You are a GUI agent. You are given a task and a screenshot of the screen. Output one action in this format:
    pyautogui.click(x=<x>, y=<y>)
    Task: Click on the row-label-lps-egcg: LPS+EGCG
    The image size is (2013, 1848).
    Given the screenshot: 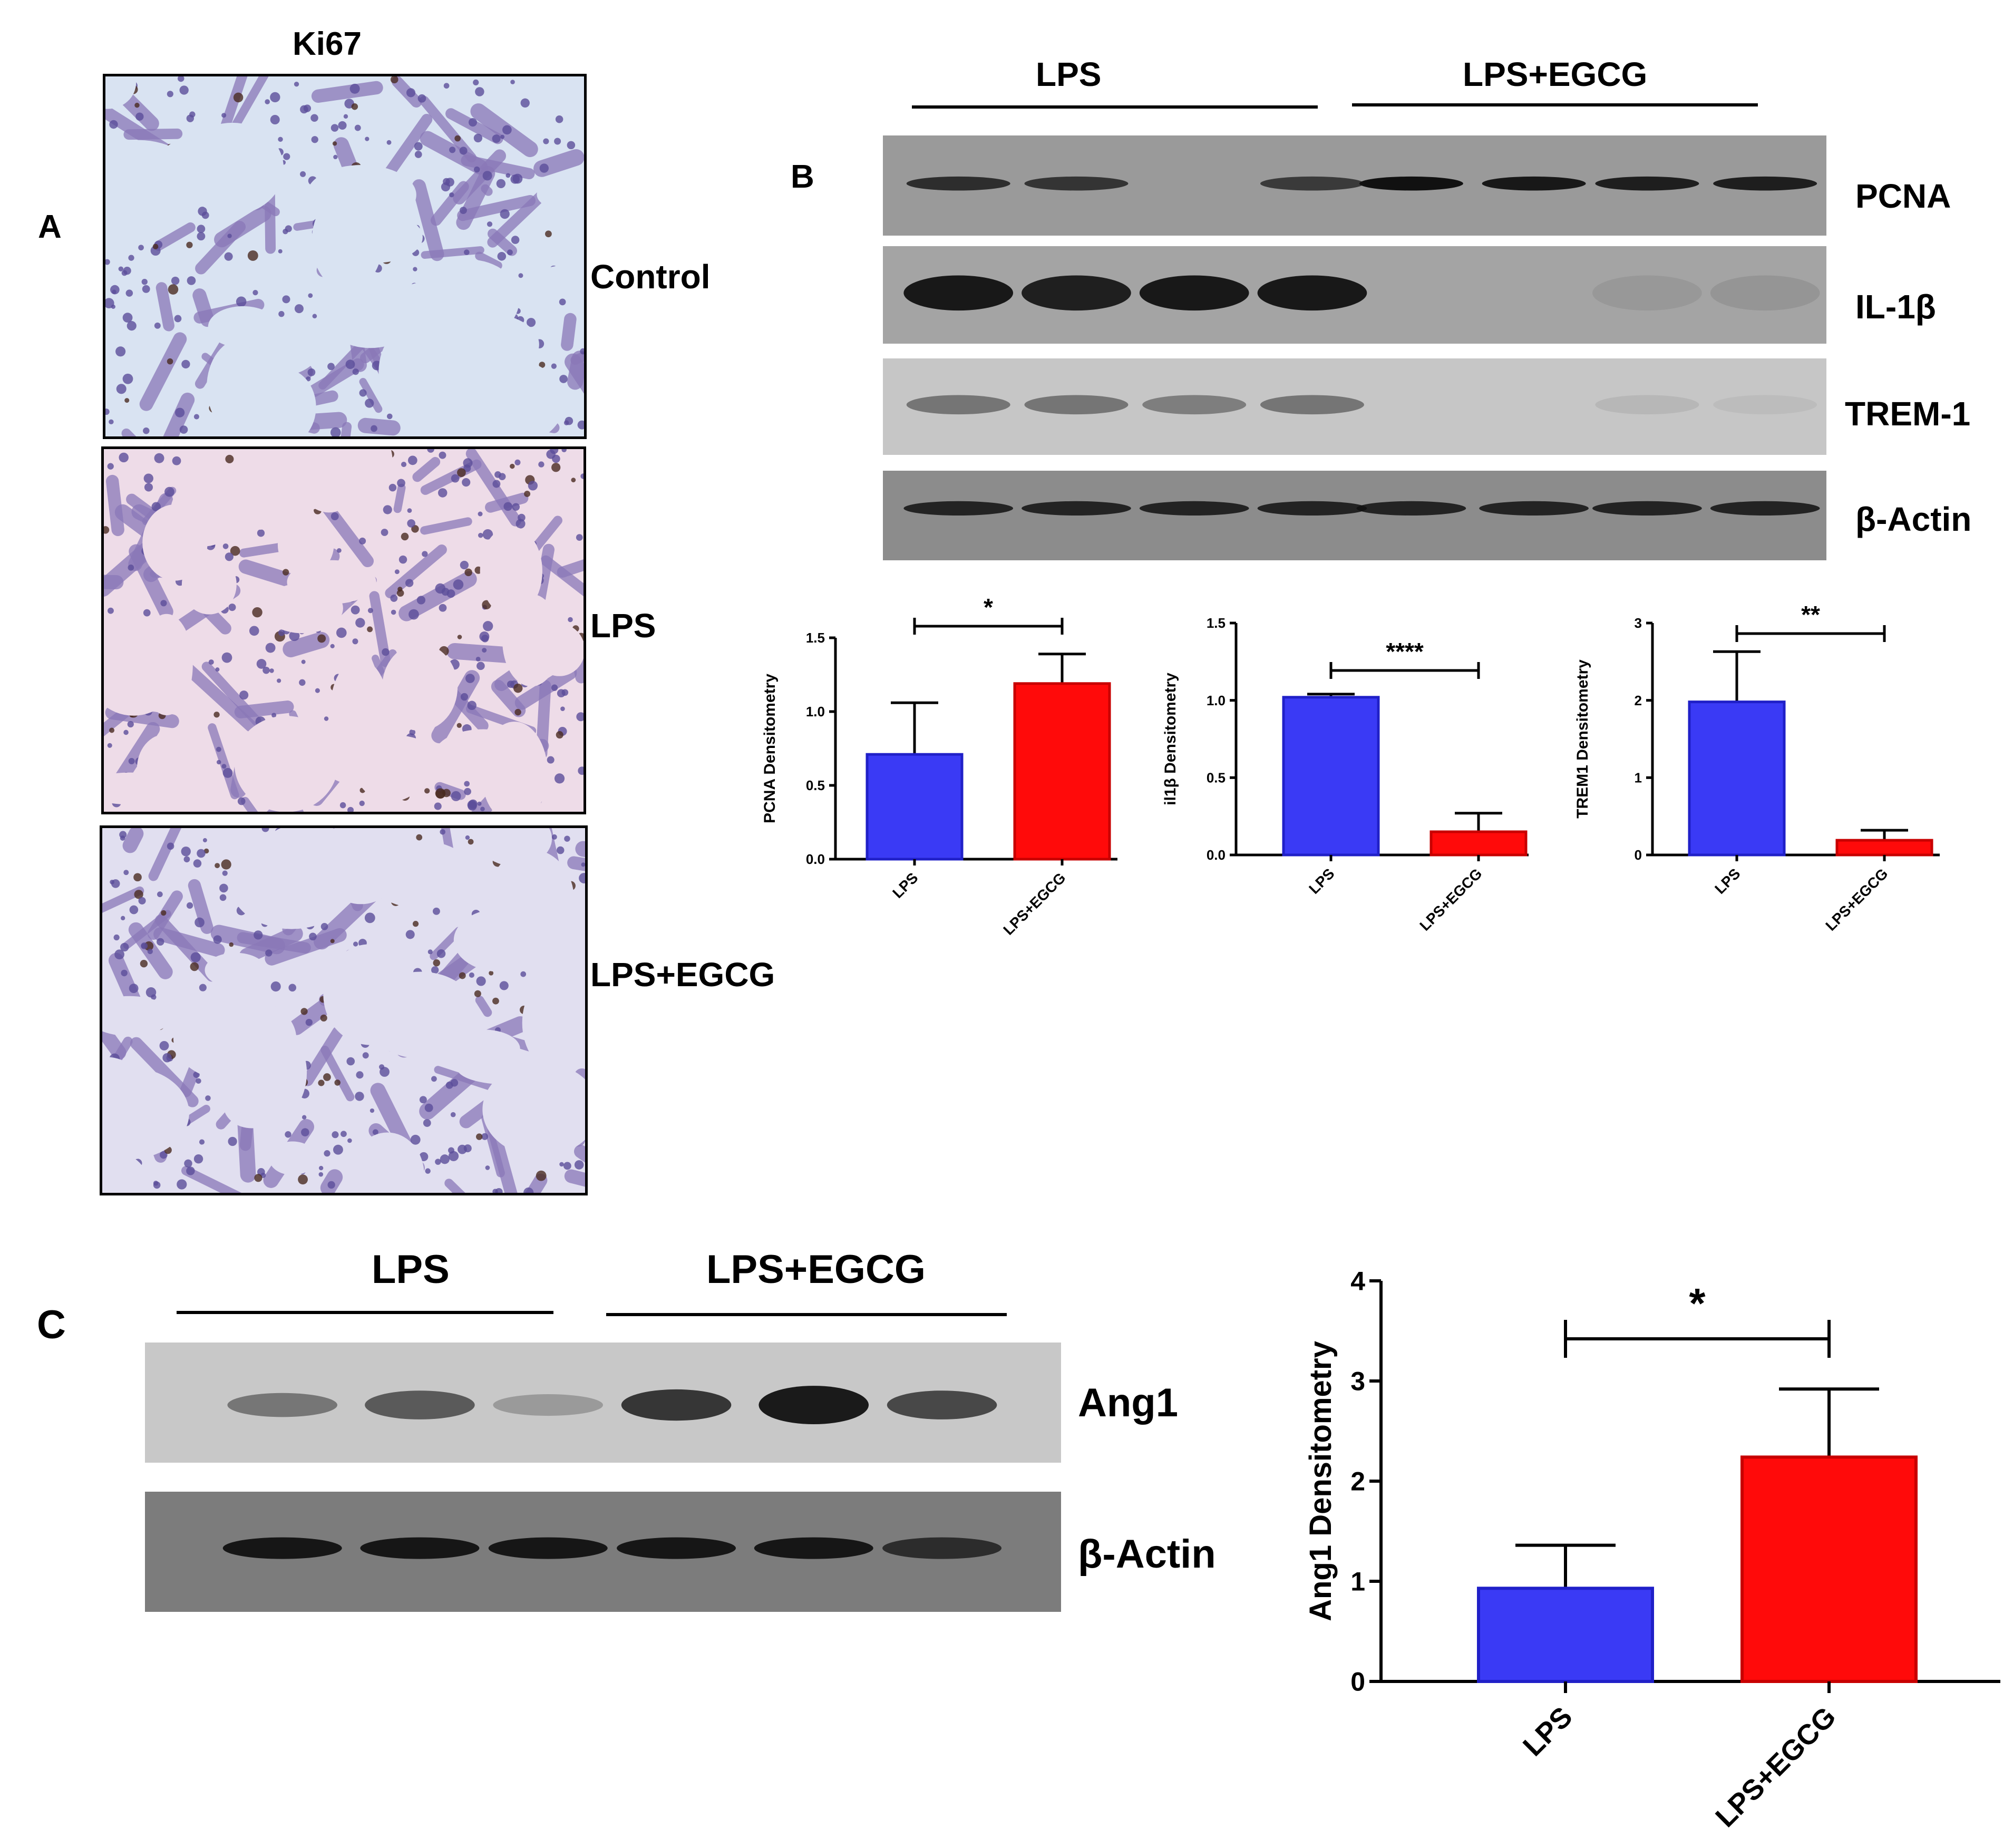 What is the action you would take?
    pyautogui.click(x=682, y=975)
    